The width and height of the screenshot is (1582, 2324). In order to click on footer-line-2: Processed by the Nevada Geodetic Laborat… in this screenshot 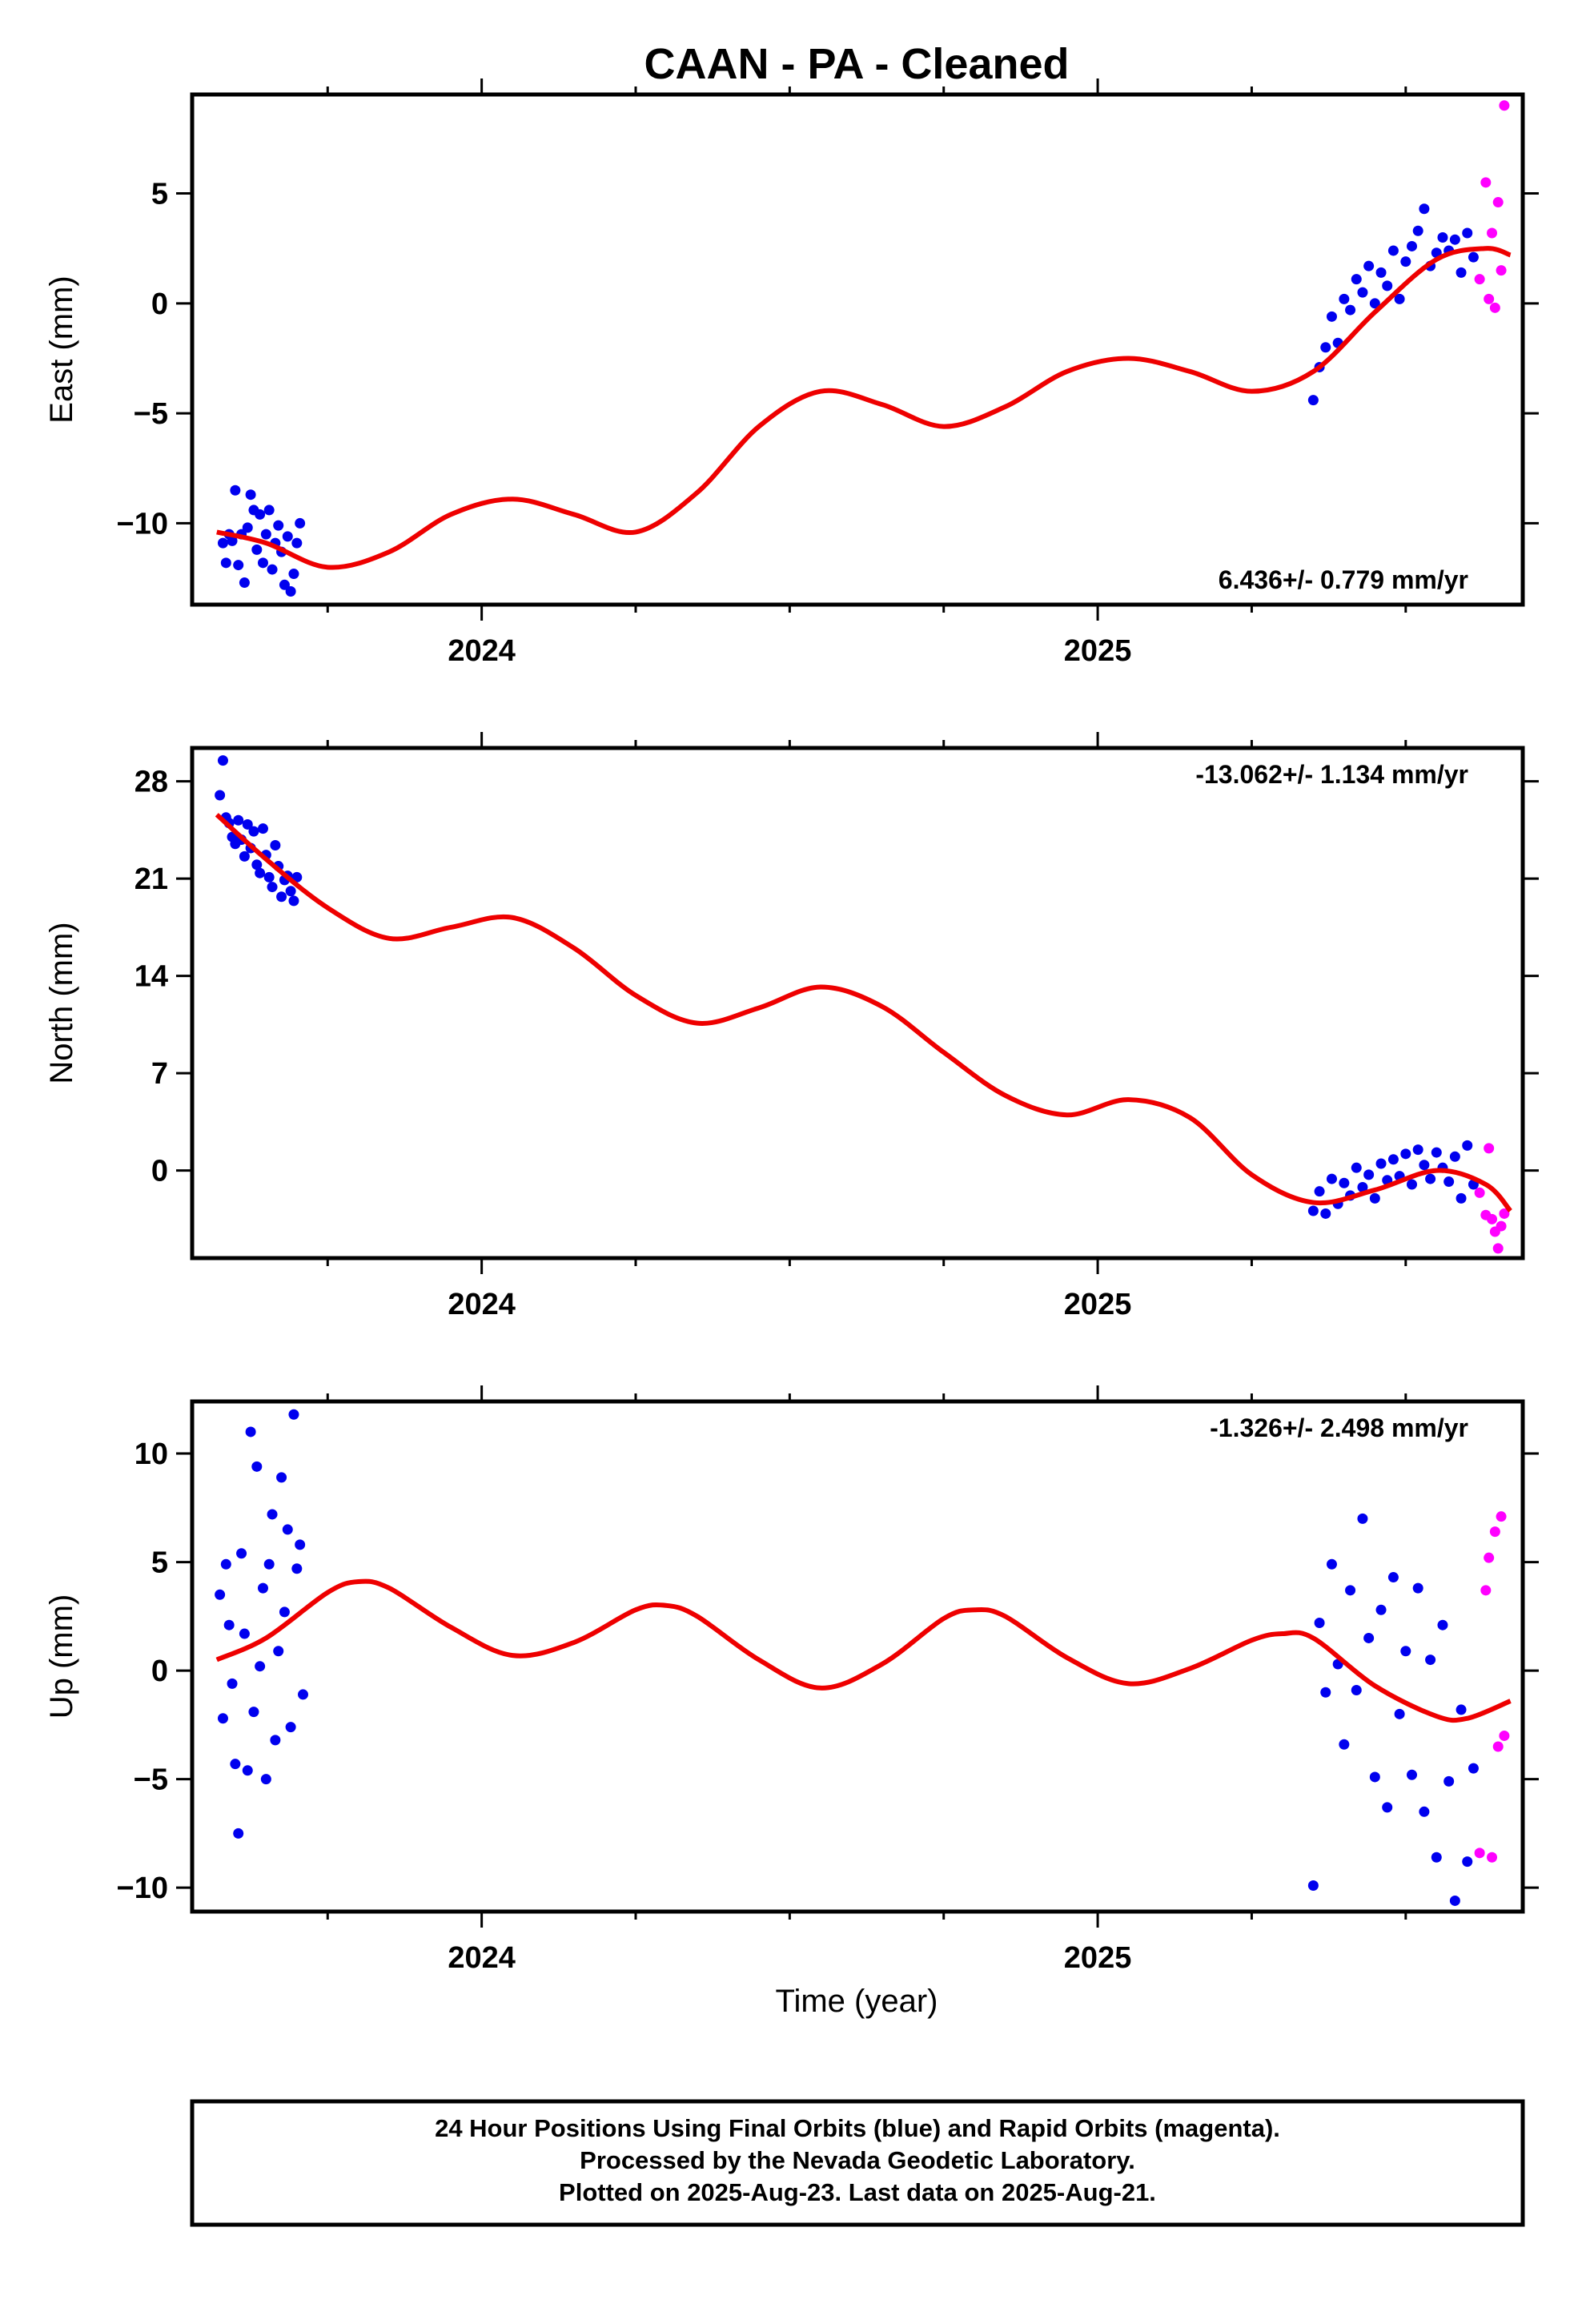, I will do `click(857, 2160)`.